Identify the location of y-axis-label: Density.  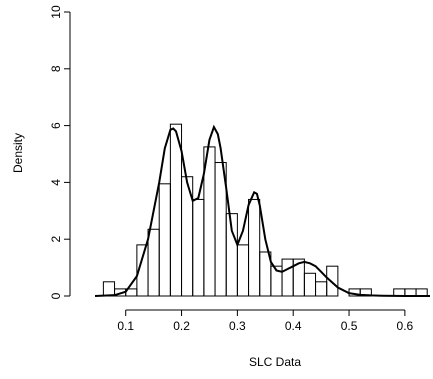
(18, 153).